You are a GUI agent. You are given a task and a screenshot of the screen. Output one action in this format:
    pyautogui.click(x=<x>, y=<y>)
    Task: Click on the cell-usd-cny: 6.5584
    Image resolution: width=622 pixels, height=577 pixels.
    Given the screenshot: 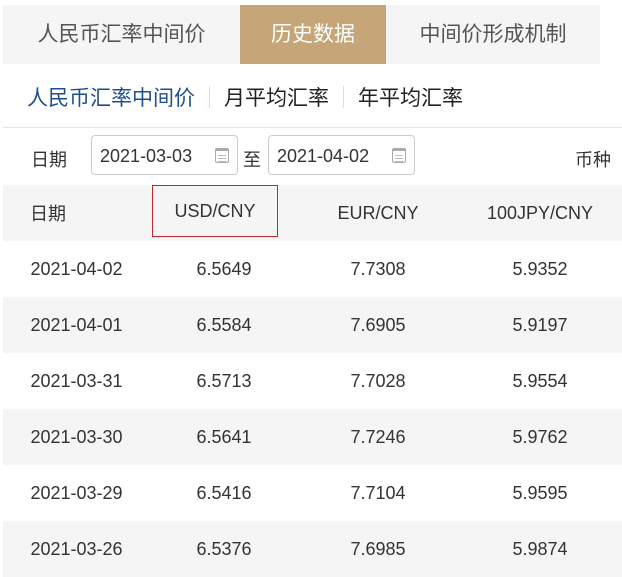 What is the action you would take?
    pyautogui.click(x=224, y=324)
    